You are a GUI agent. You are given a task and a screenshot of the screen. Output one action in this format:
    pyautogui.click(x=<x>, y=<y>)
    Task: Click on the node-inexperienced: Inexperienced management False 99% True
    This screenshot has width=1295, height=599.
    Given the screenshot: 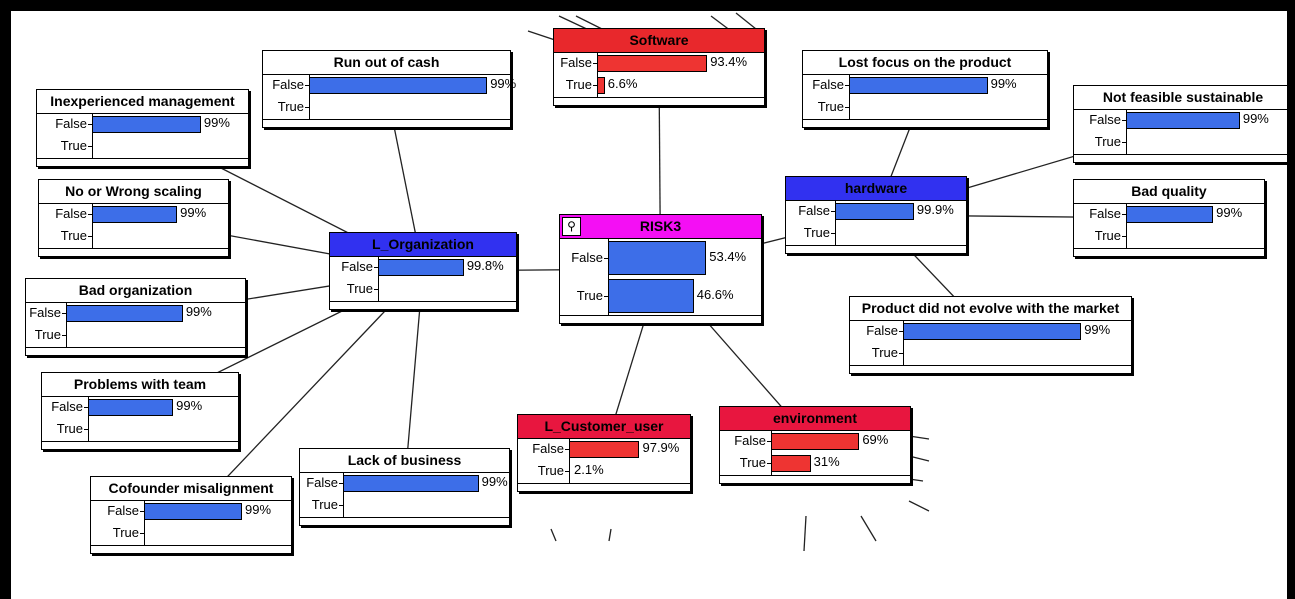 What is the action you would take?
    pyautogui.click(x=142, y=128)
    